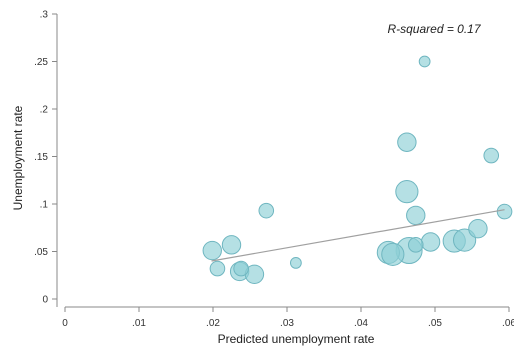 The height and width of the screenshot is (354, 514). Describe the element at coordinates (41, 252) in the screenshot. I see `y-tick-label: .05` at that location.